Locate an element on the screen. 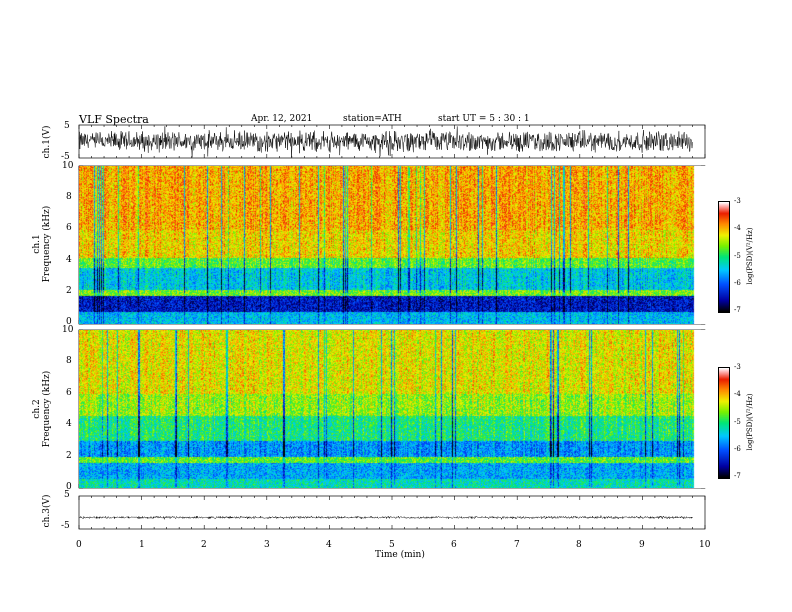 The width and height of the screenshot is (792, 612). ch1-spec-tick: 8 is located at coordinates (69, 197).